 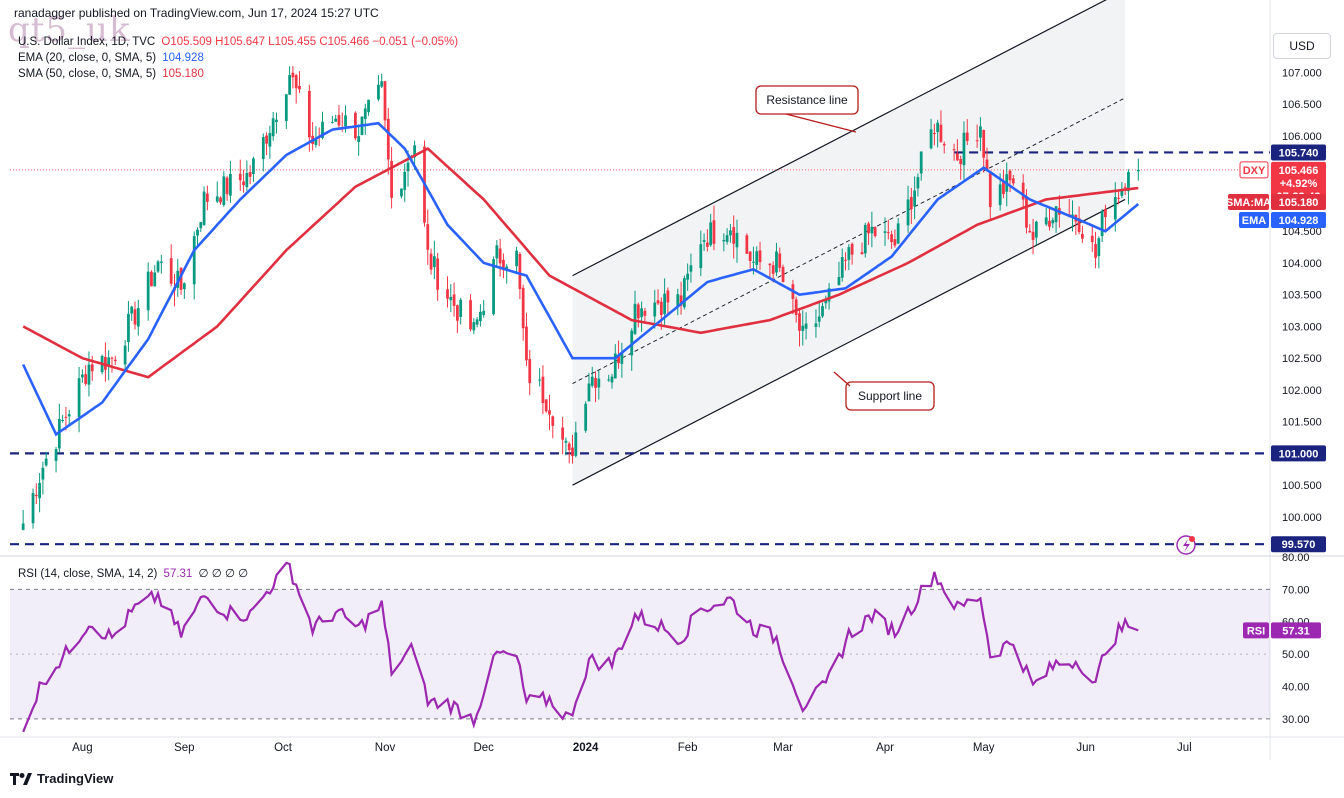 What do you see at coordinates (688, 748) in the screenshot?
I see `time-tick-label: Feb` at bounding box center [688, 748].